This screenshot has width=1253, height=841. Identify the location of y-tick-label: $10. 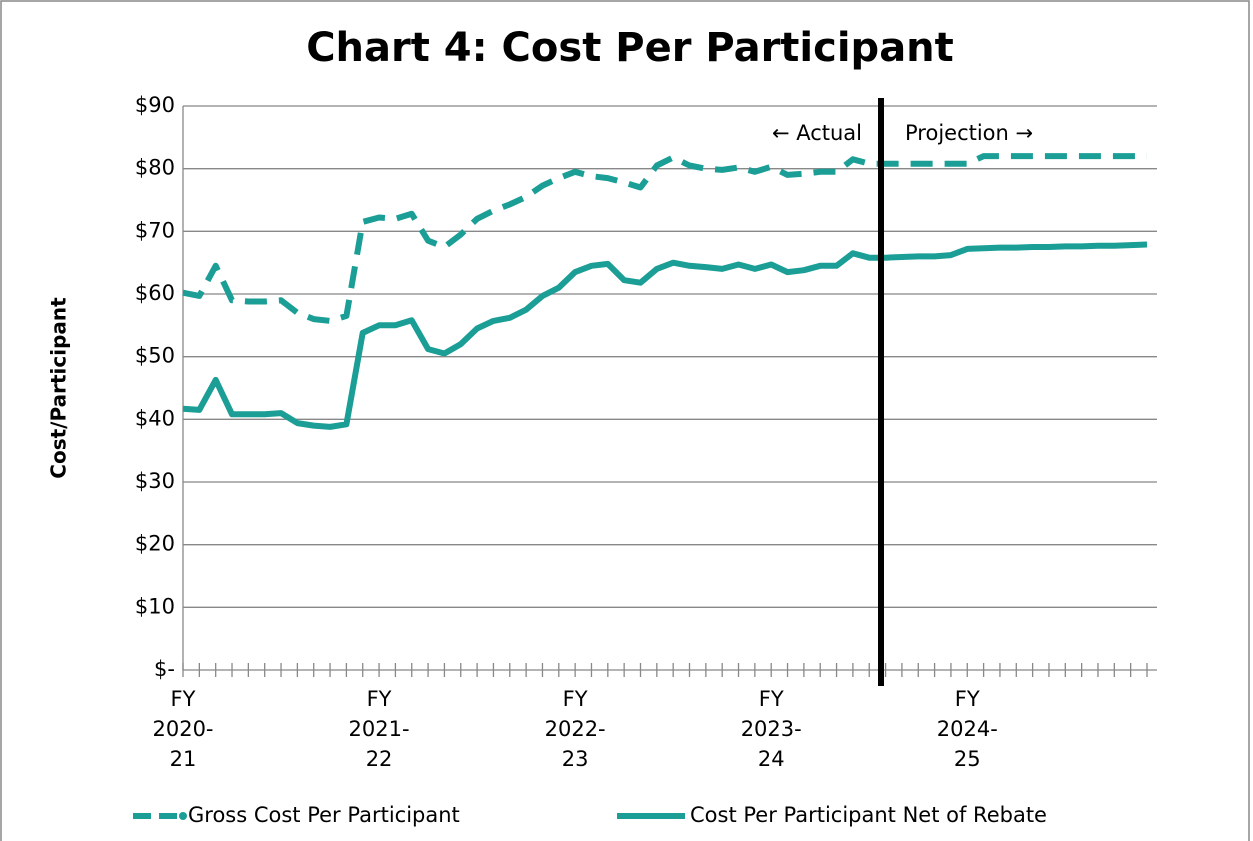
(155, 606).